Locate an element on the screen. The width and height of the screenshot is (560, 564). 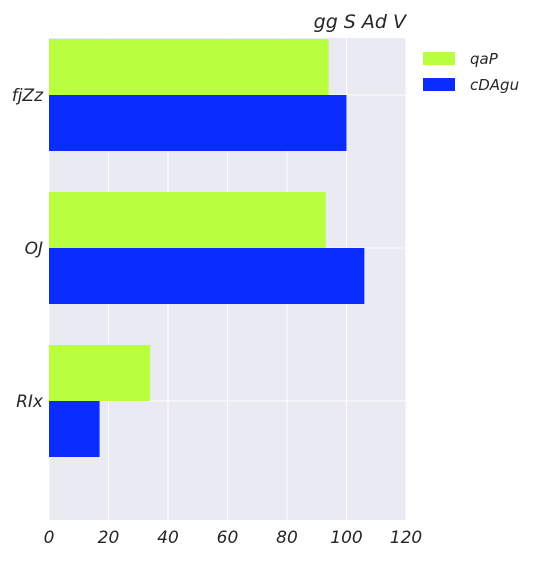
bar-cDAgu-OJ is located at coordinates (207, 276).